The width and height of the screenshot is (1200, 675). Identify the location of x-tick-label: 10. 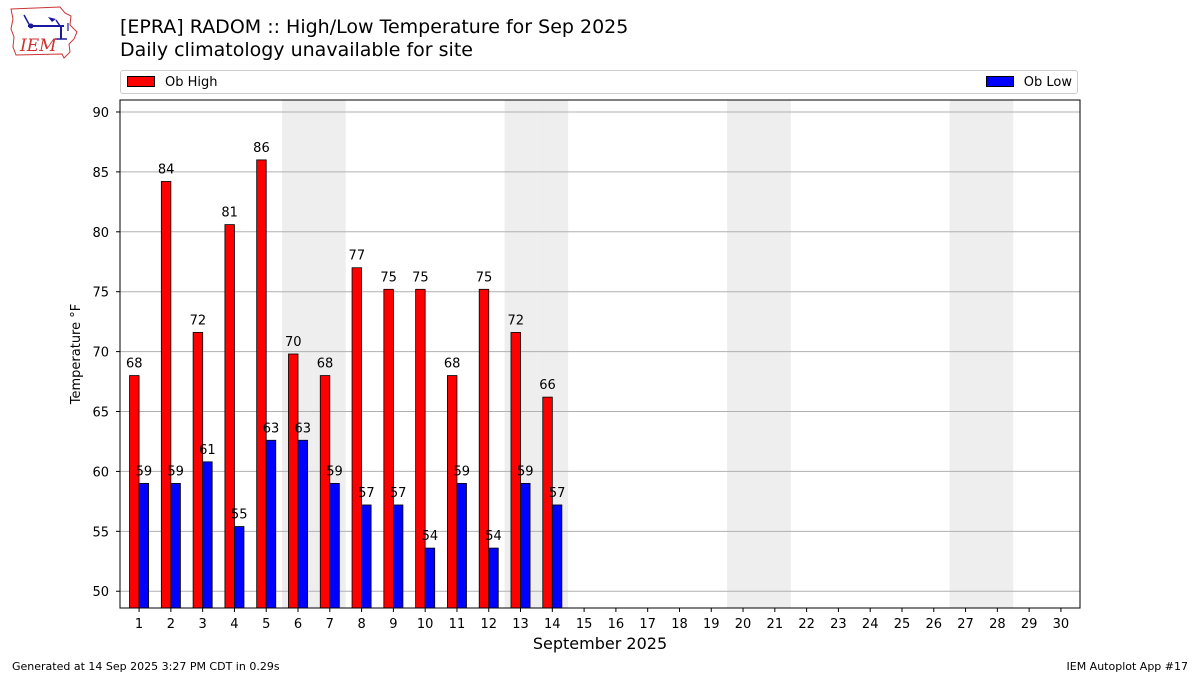
(425, 624).